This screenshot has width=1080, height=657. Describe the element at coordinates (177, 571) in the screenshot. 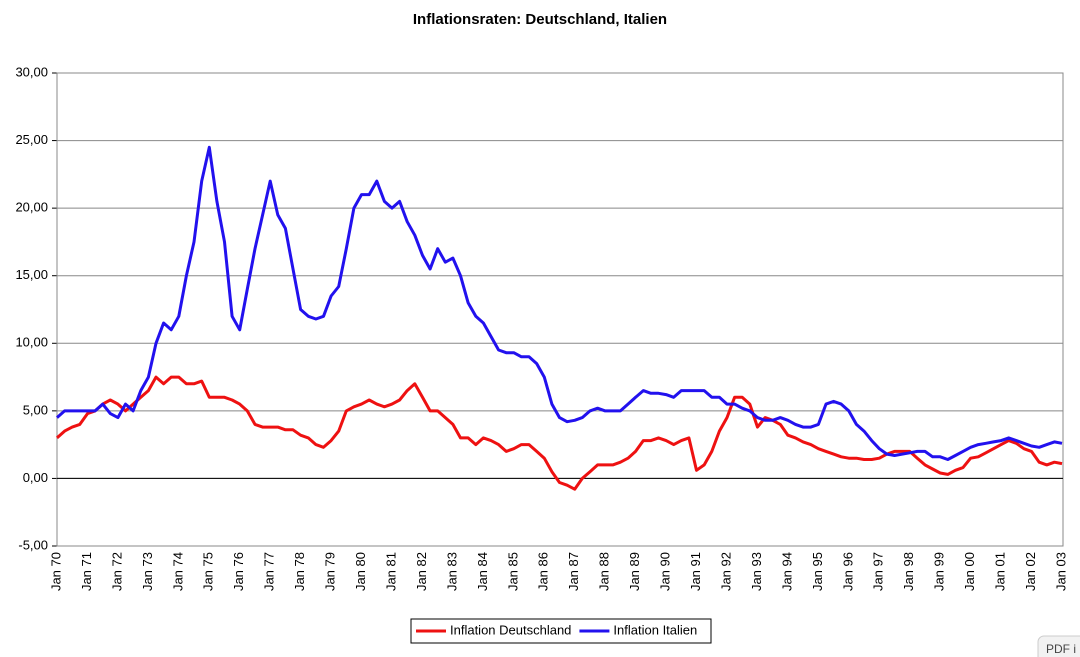

I see `x-tick-label: Jan 74` at that location.